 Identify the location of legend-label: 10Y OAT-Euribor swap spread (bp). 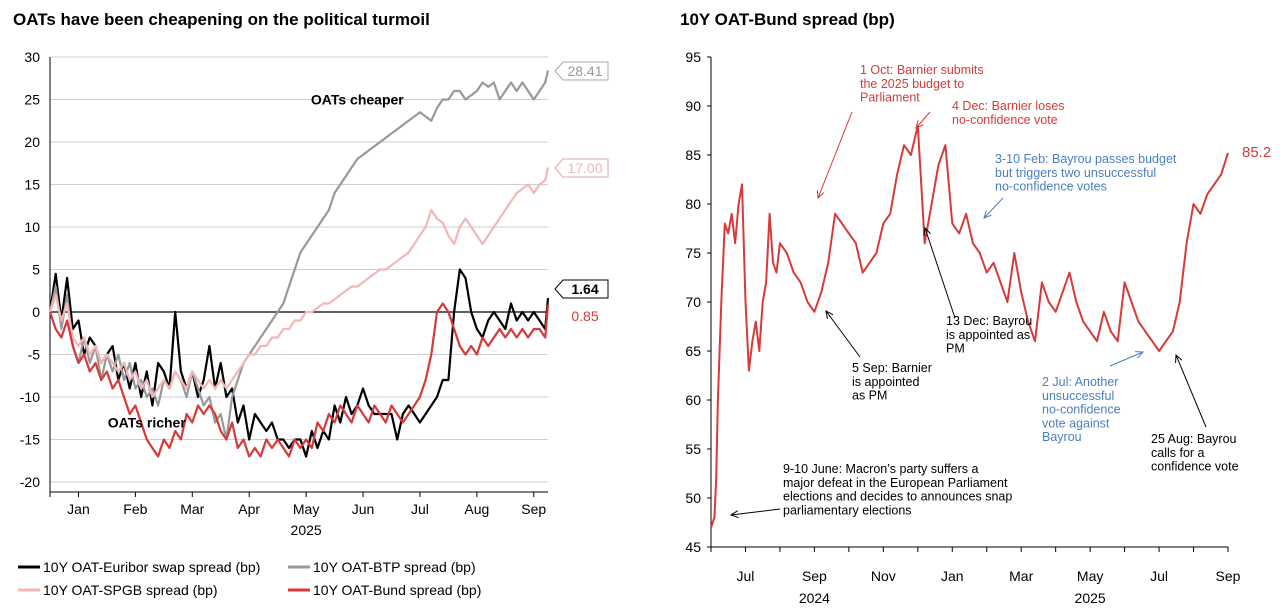
(151, 567).